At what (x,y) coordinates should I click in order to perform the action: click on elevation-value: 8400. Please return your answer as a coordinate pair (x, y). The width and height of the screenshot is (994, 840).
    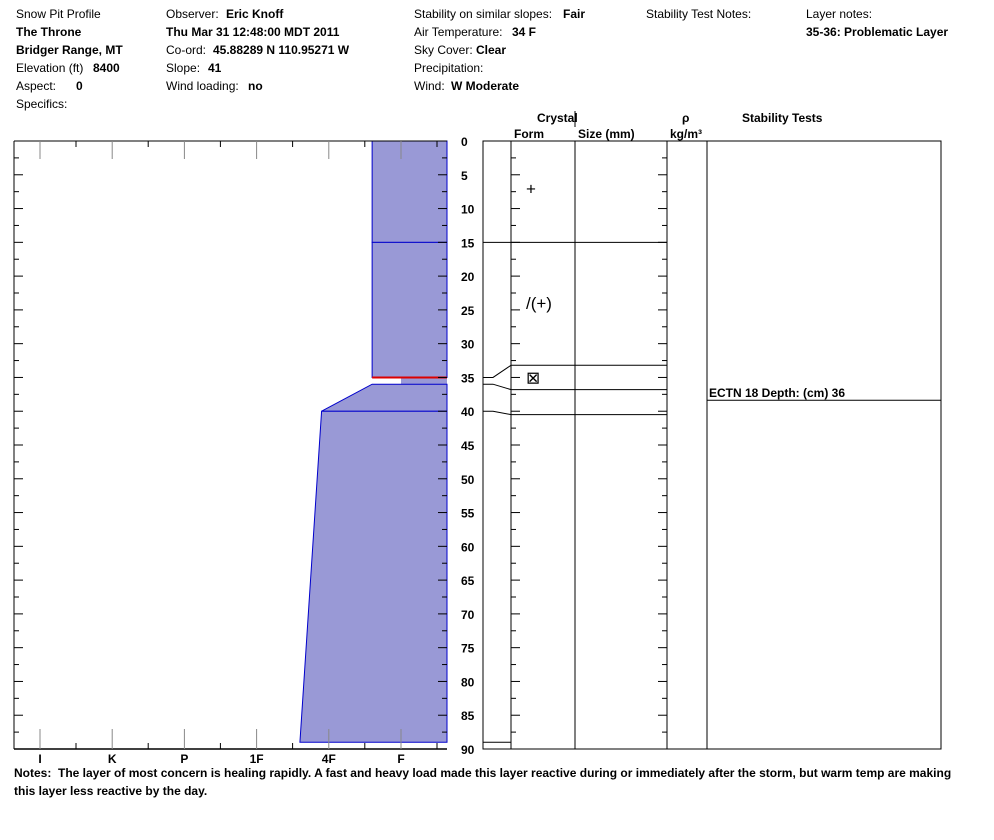
    Looking at the image, I should click on (106, 68).